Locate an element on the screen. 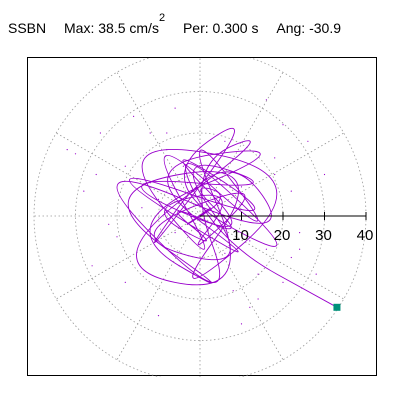 This screenshot has width=400, height=400. per-value: 0.300 s is located at coordinates (235, 27).